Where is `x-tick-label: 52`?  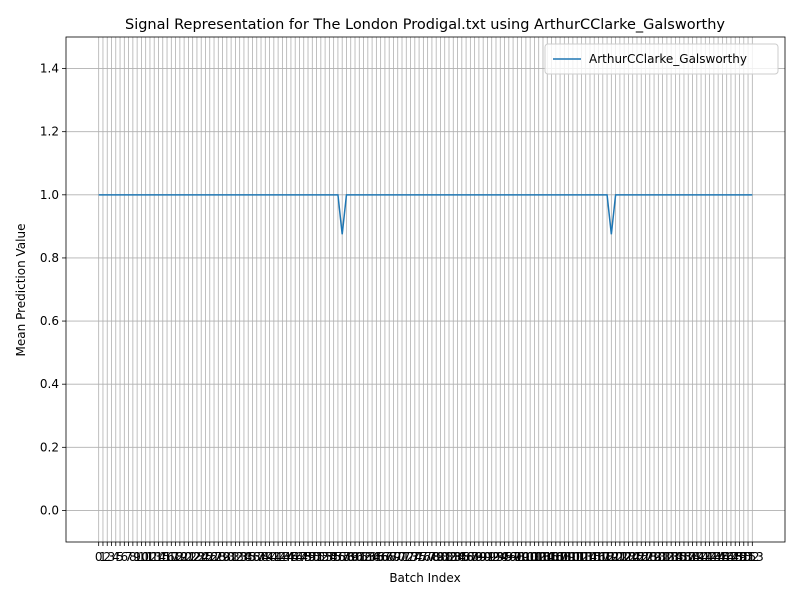 x-tick-label: 52 is located at coordinates (320, 557).